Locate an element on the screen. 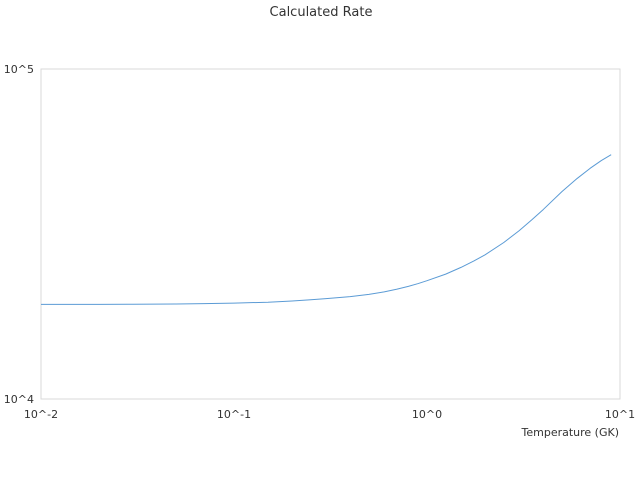  x-tick-label: 10^0 is located at coordinates (427, 414).